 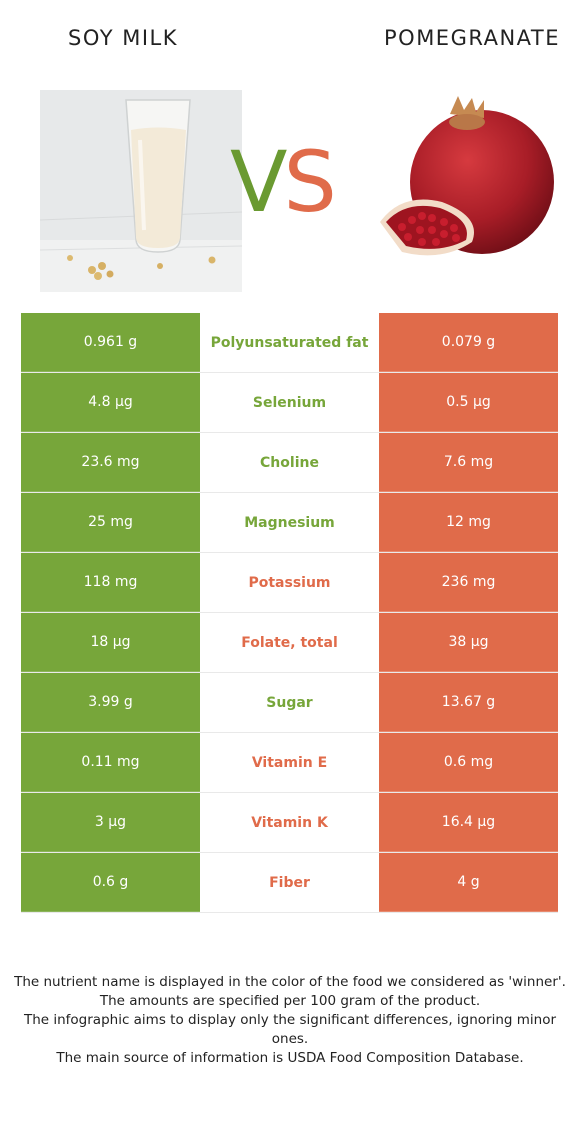 What do you see at coordinates (468, 762) in the screenshot?
I see `right-value: 0.6 mg` at bounding box center [468, 762].